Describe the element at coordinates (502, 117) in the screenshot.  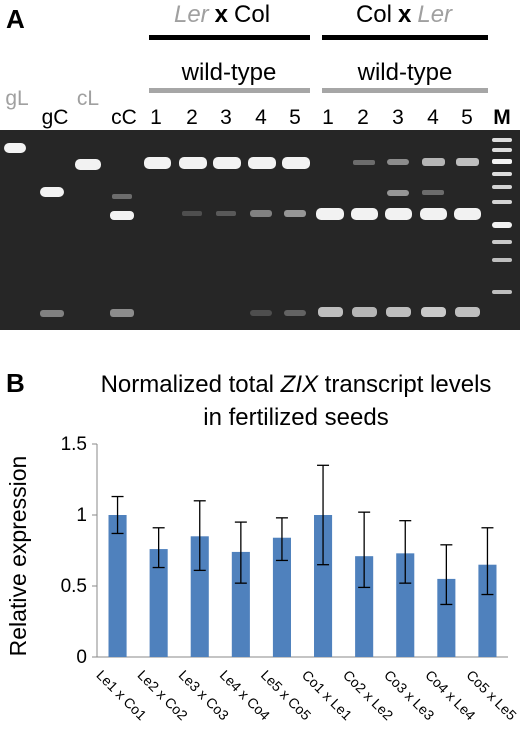
I see `lane-label-M: M` at that location.